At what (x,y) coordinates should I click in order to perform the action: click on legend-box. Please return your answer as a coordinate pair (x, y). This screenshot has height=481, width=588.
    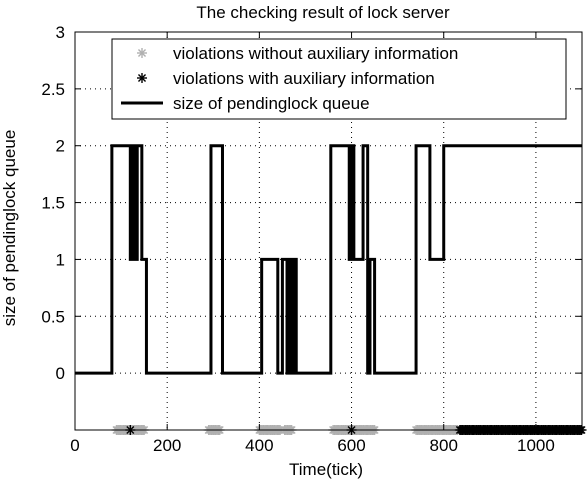
    Looking at the image, I should click on (339, 79).